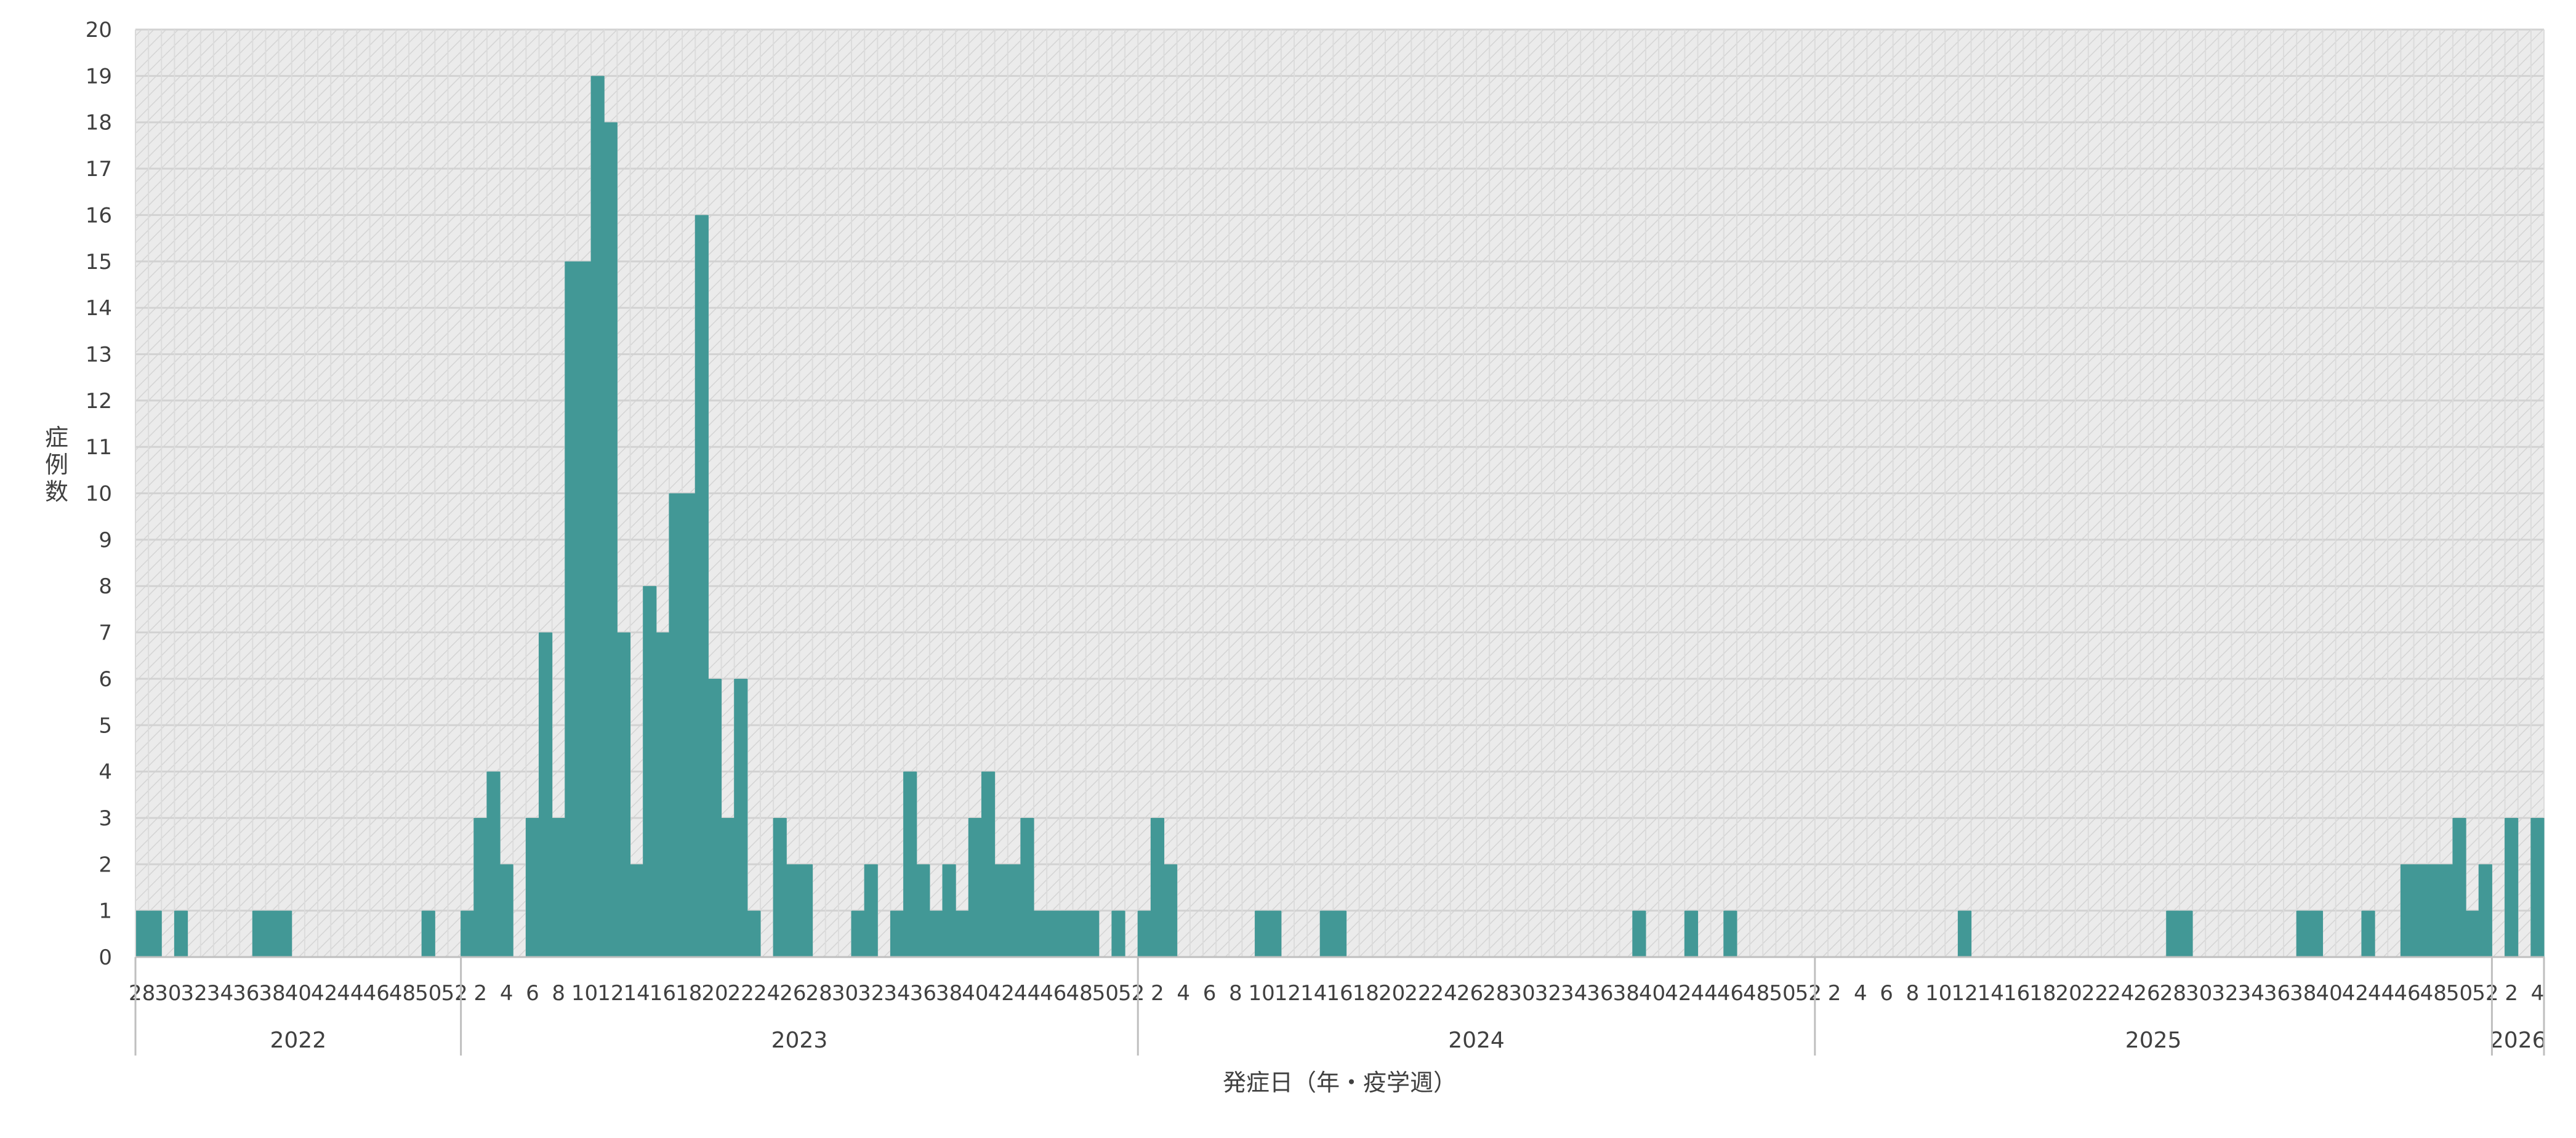 The image size is (2576, 1138). Describe the element at coordinates (105, 864) in the screenshot. I see `y-tick-label: 2` at that location.